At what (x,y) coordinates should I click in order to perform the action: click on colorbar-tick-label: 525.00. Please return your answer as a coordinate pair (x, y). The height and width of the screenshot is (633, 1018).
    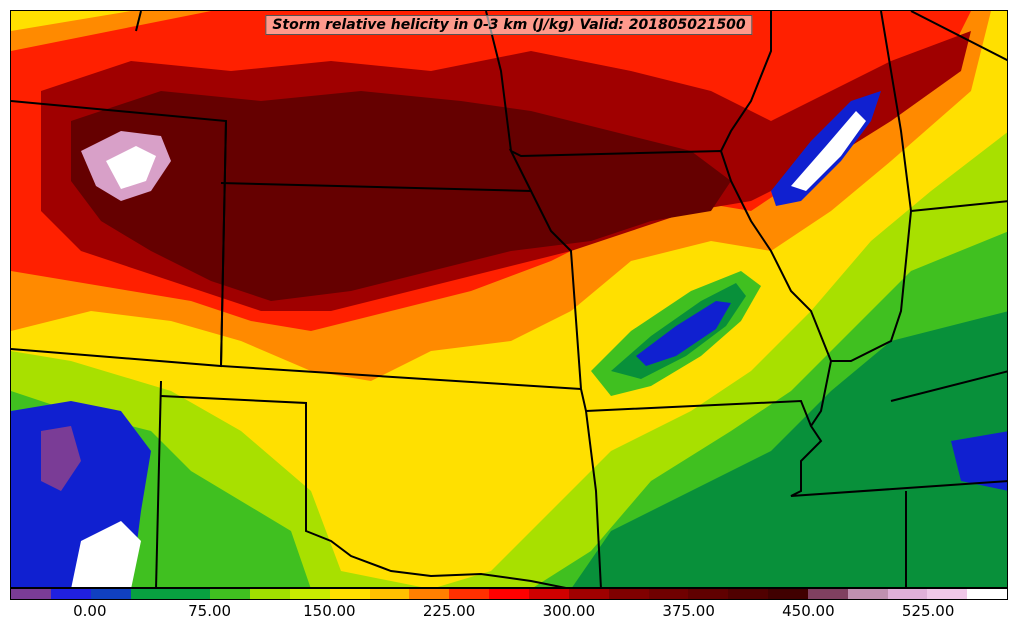
    Looking at the image, I should click on (928, 611).